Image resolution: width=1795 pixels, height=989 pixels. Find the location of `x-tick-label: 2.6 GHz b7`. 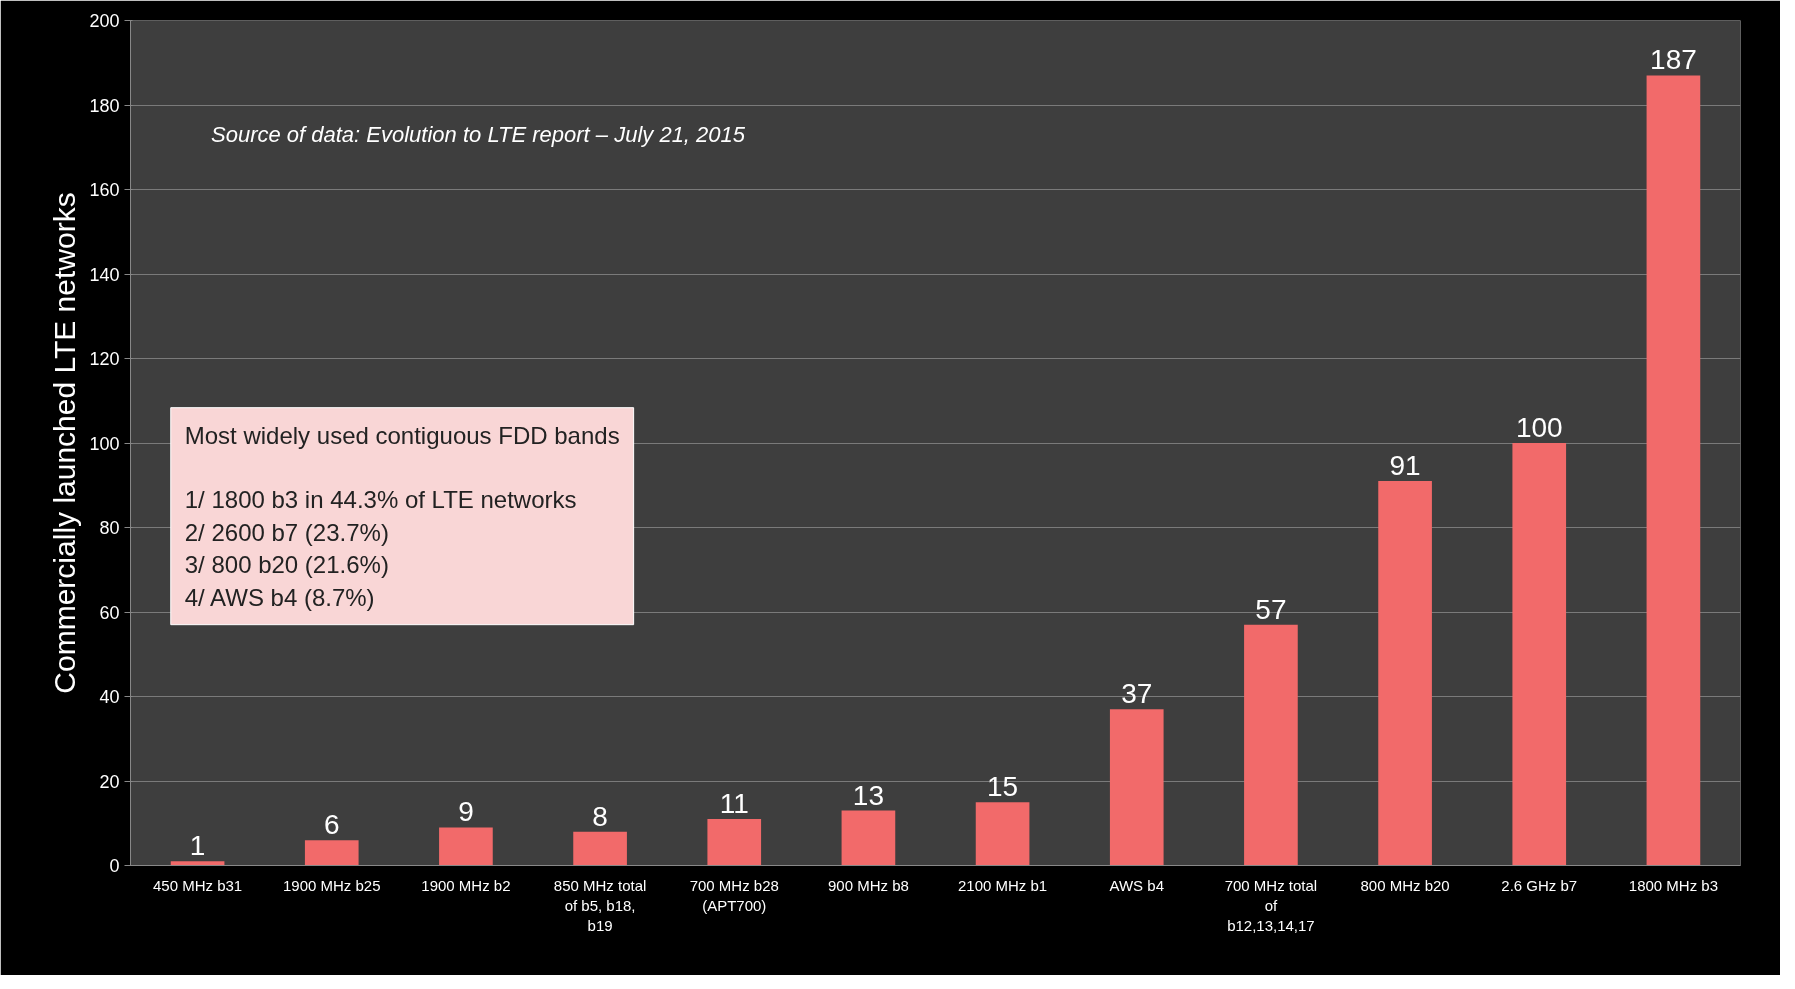

x-tick-label: 2.6 GHz b7 is located at coordinates (1539, 885).